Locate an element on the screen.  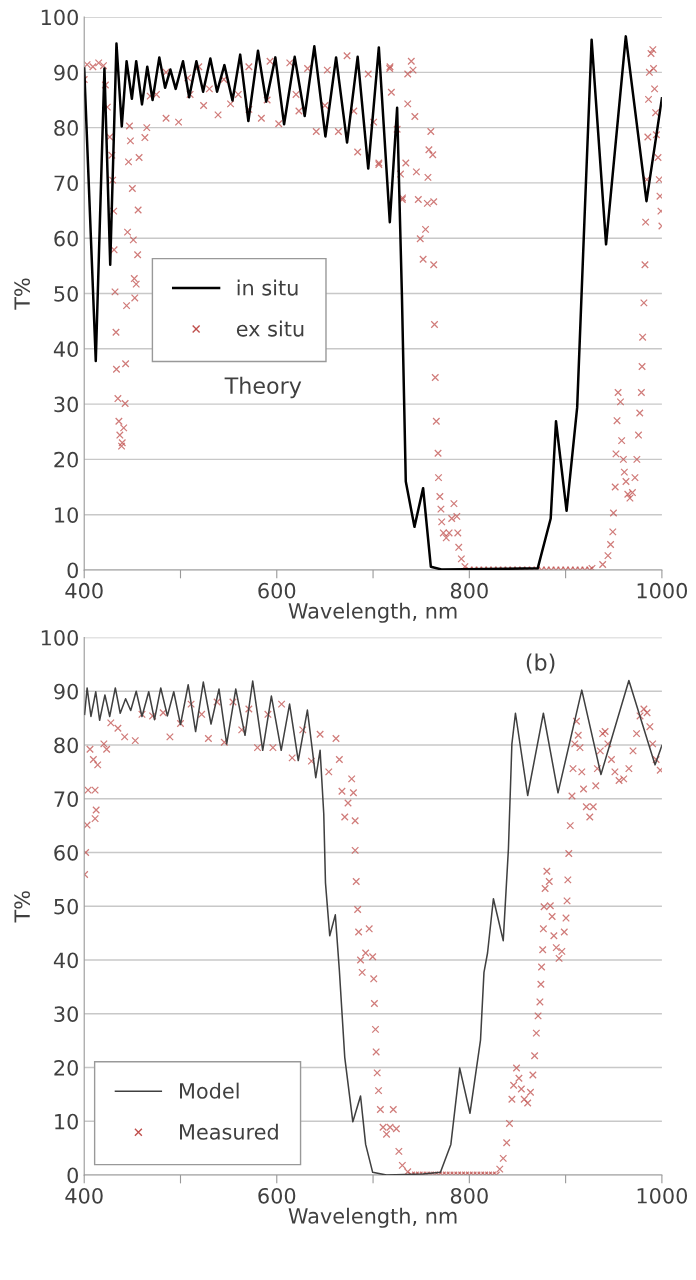
legend-label: Model is located at coordinates (209, 1090).